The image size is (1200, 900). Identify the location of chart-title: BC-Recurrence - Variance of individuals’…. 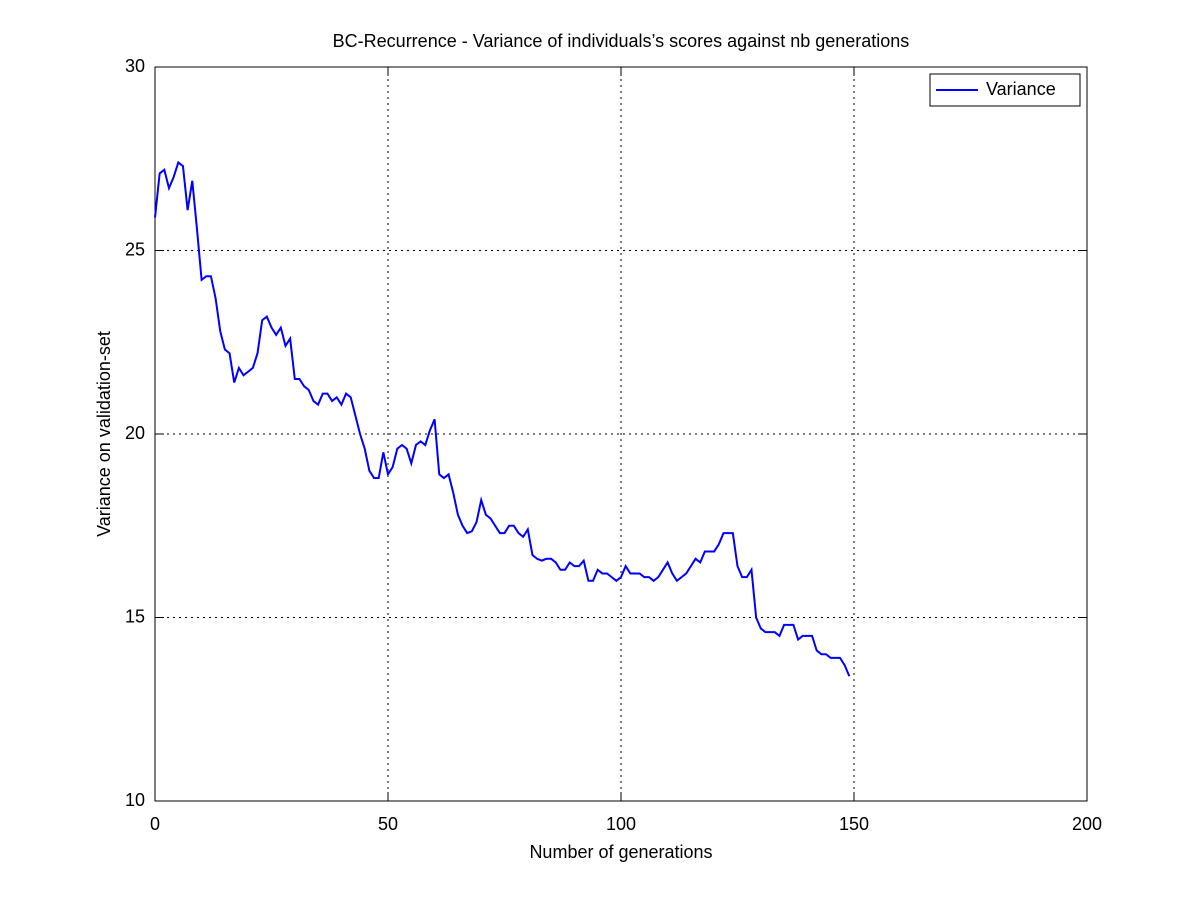
(621, 41).